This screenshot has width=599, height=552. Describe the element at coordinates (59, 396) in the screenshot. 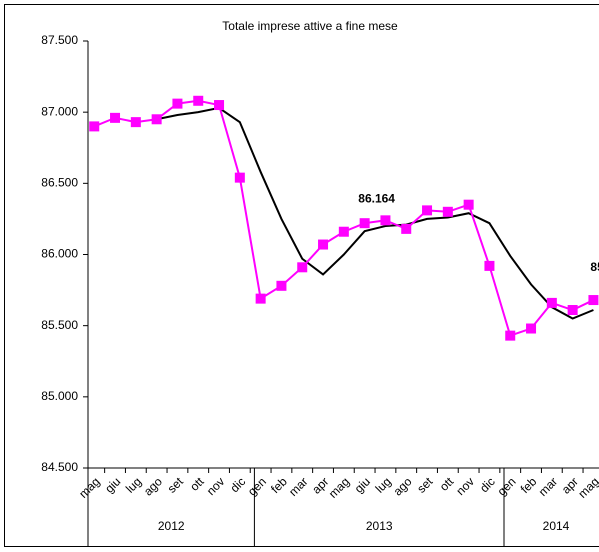

I see `y-tick-label: 85.000` at that location.